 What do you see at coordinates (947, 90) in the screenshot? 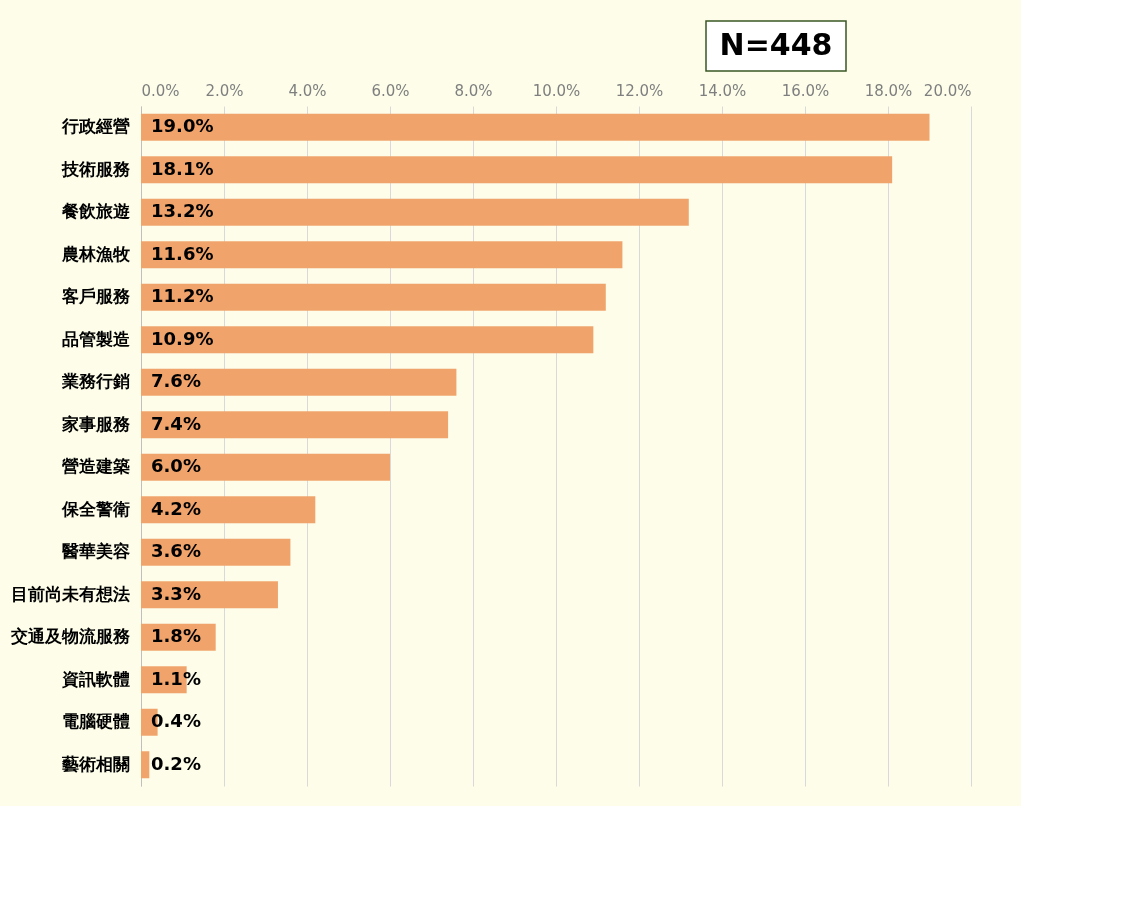
I see `x-tick-label: 20.0%` at bounding box center [947, 90].